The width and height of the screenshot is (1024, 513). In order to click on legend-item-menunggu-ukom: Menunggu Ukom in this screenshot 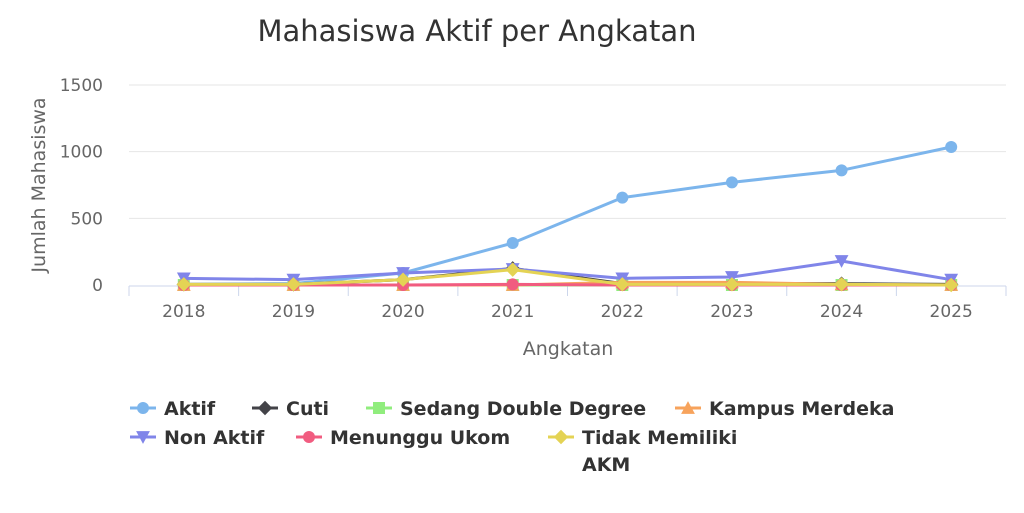, I will do `click(403, 438)`.